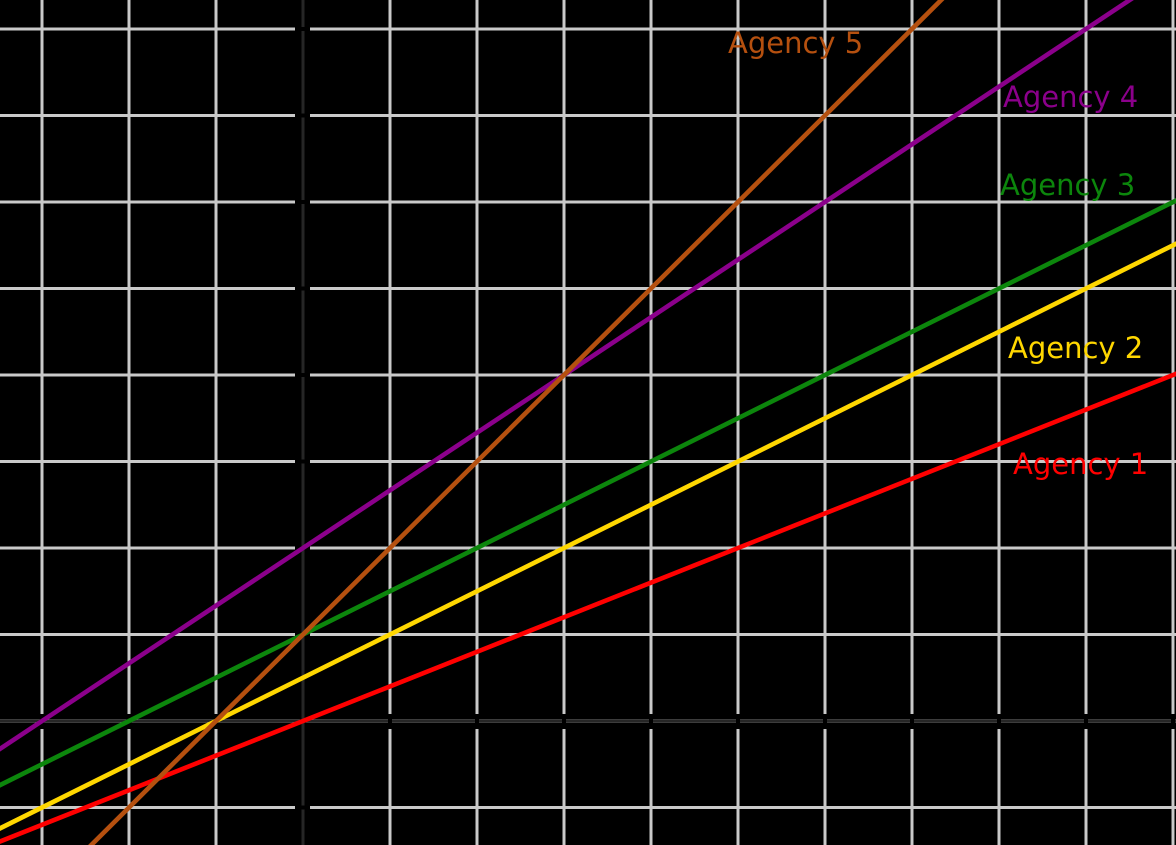  I want to click on series-label-agency-4: Agency 4, so click(1070, 97).